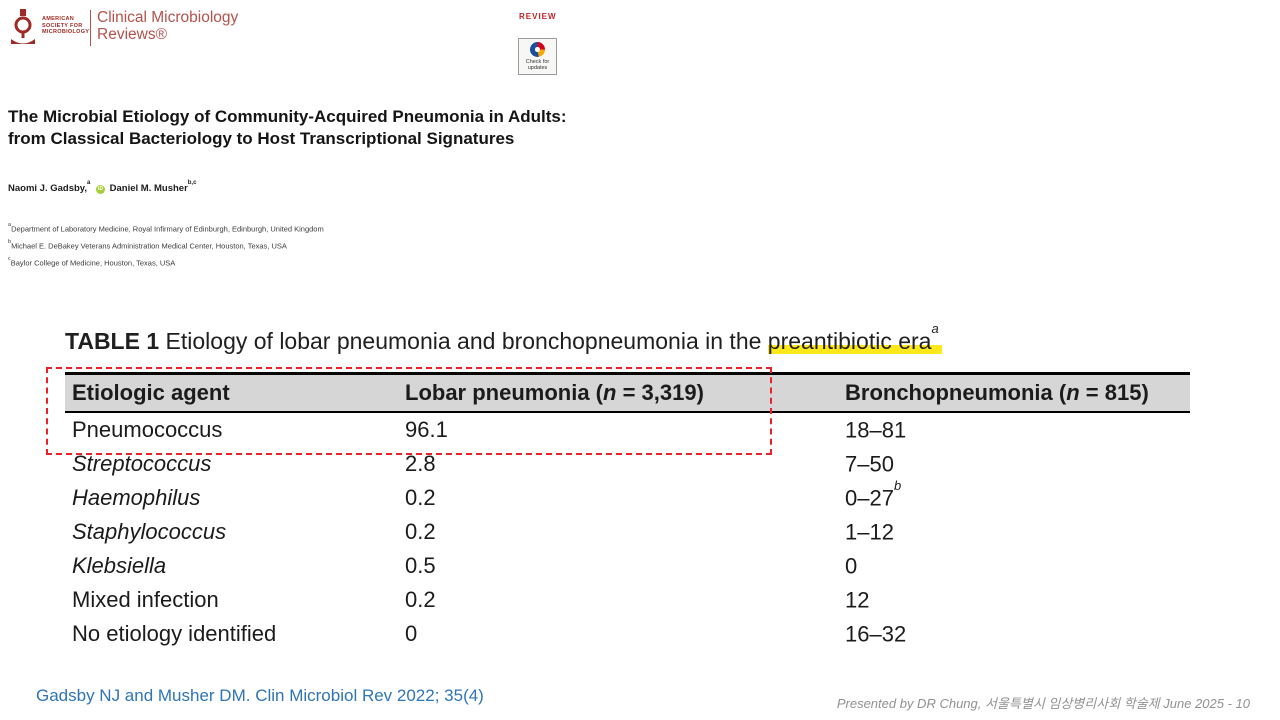  I want to click on lobar-value: 0, so click(411, 633).